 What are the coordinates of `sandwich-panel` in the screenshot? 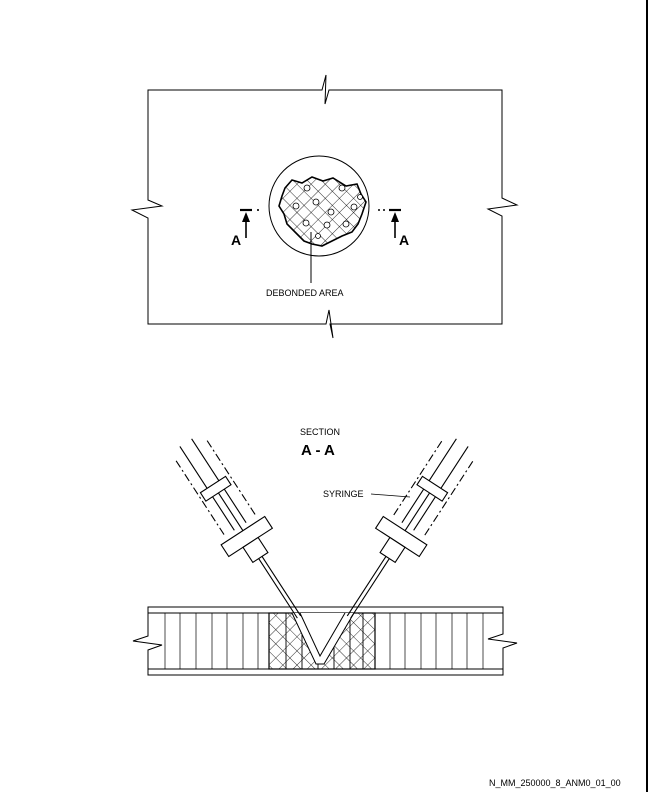 It's located at (325, 641).